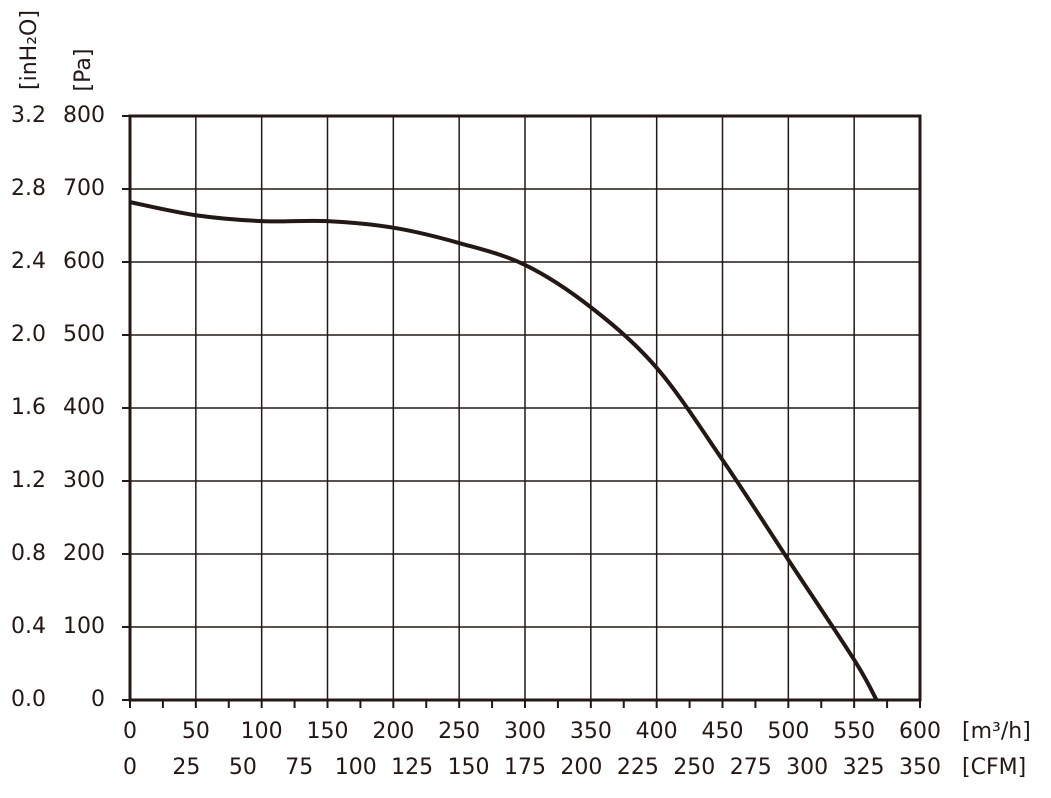 The height and width of the screenshot is (798, 1051). What do you see at coordinates (84, 626) in the screenshot?
I see `y-tick-label: 100` at bounding box center [84, 626].